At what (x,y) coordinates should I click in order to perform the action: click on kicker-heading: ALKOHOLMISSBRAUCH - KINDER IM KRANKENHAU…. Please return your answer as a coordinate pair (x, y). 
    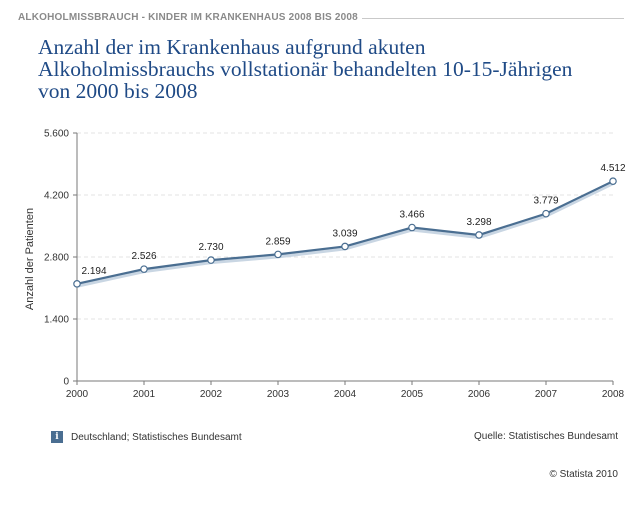
    Looking at the image, I should click on (188, 17).